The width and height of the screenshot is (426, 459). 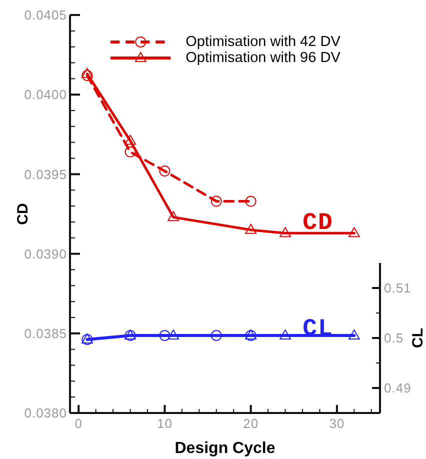 What do you see at coordinates (318, 224) in the screenshot?
I see `annotation: CD` at bounding box center [318, 224].